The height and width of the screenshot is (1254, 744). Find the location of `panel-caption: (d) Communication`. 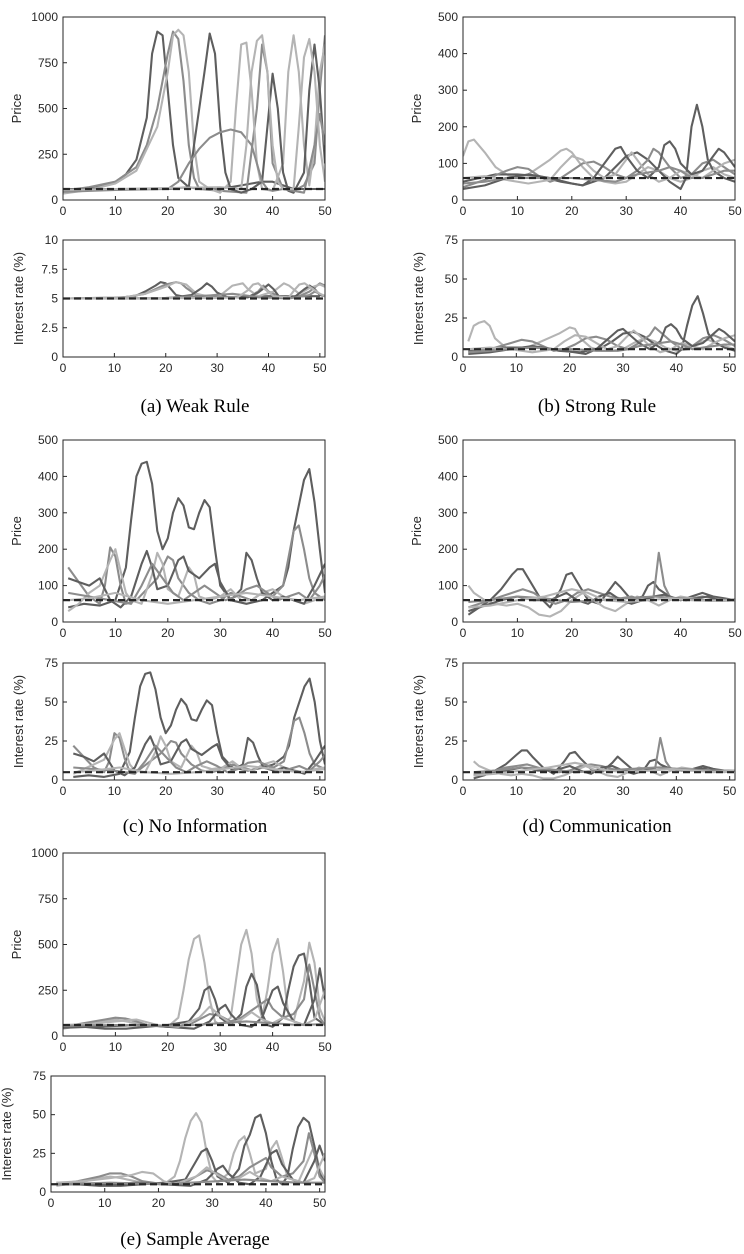

panel-caption: (d) Communication is located at coordinates (597, 826).